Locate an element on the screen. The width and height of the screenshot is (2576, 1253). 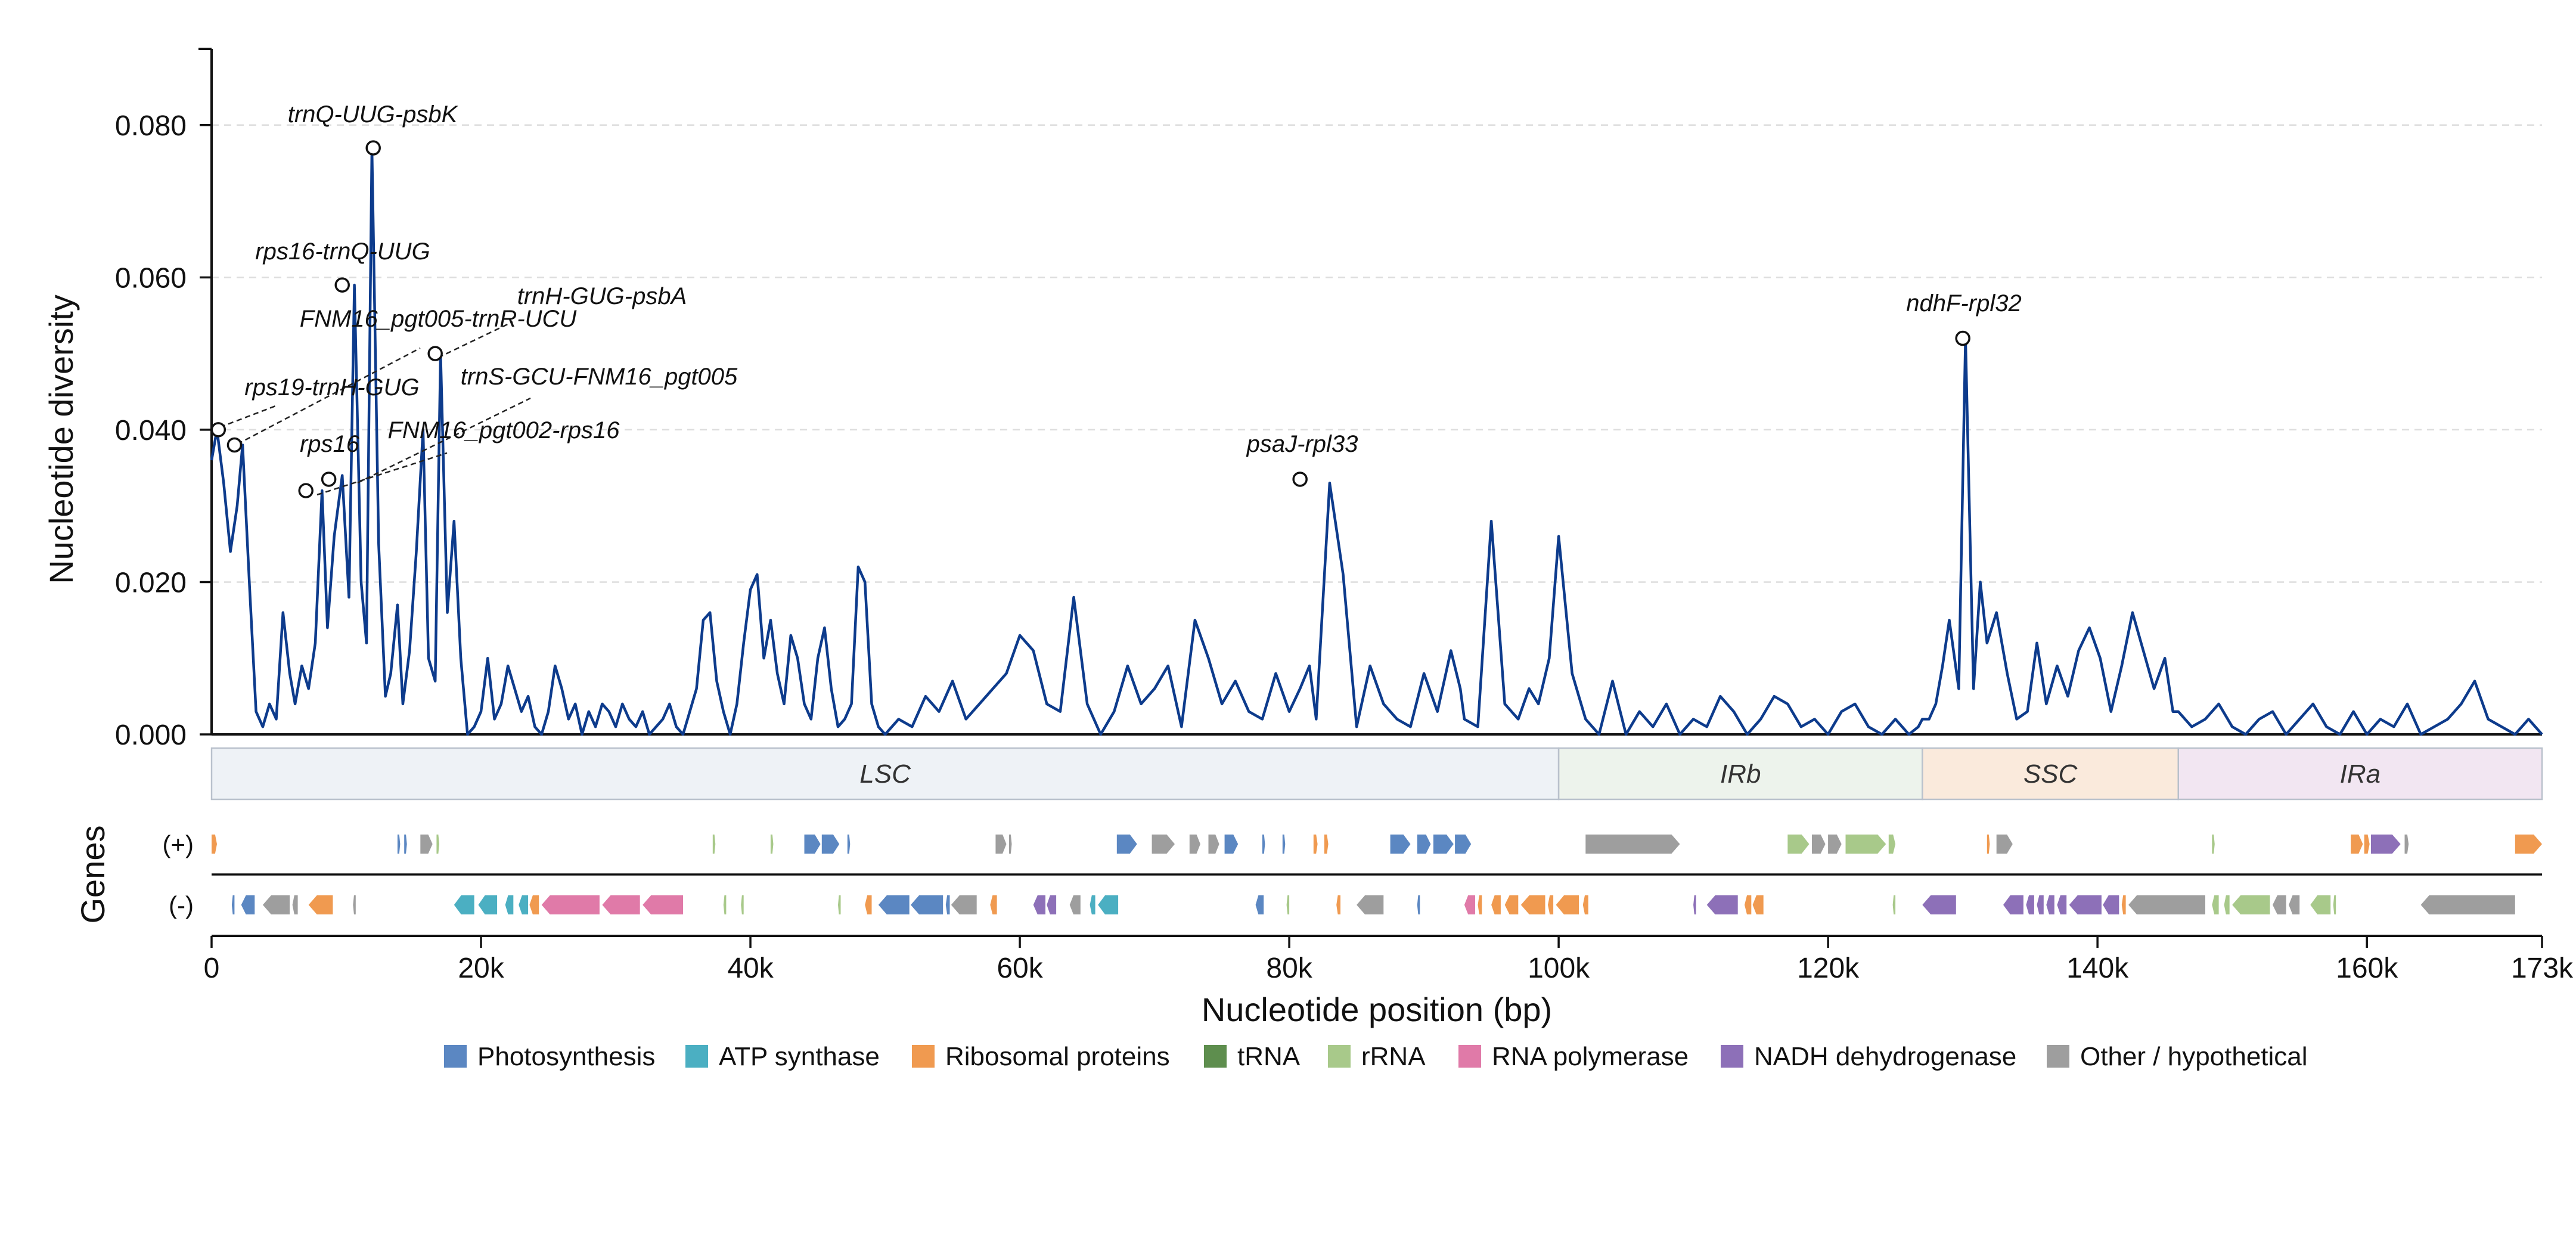
legend-label: NADH dehydrogenase is located at coordinates (1885, 1056).